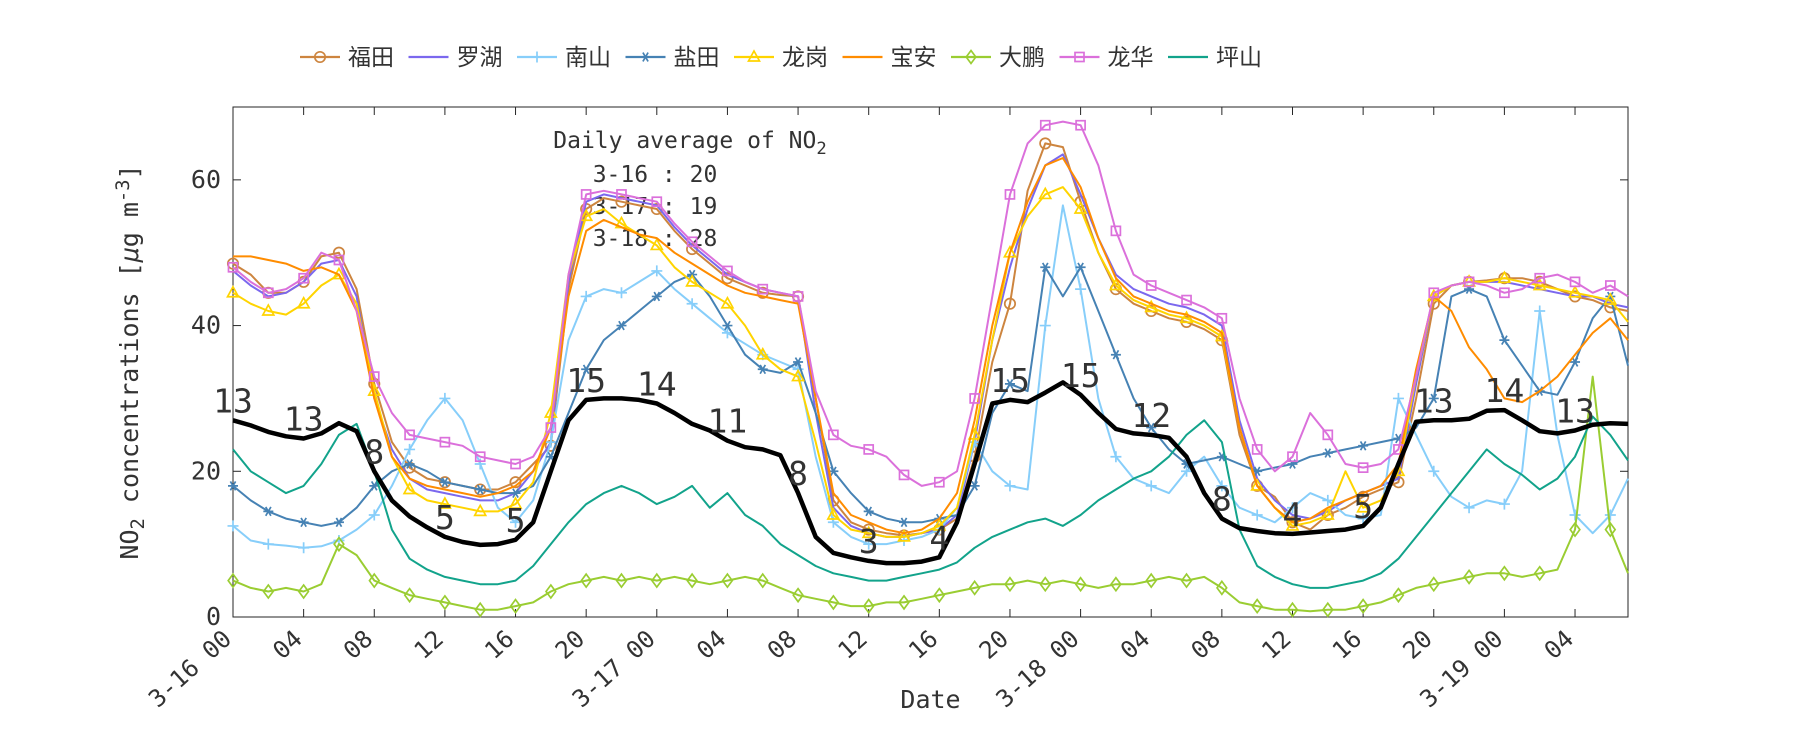 This screenshot has height=750, width=1800. What do you see at coordinates (588, 58) in the screenshot?
I see `legend-label-nanshan: 南山` at bounding box center [588, 58].